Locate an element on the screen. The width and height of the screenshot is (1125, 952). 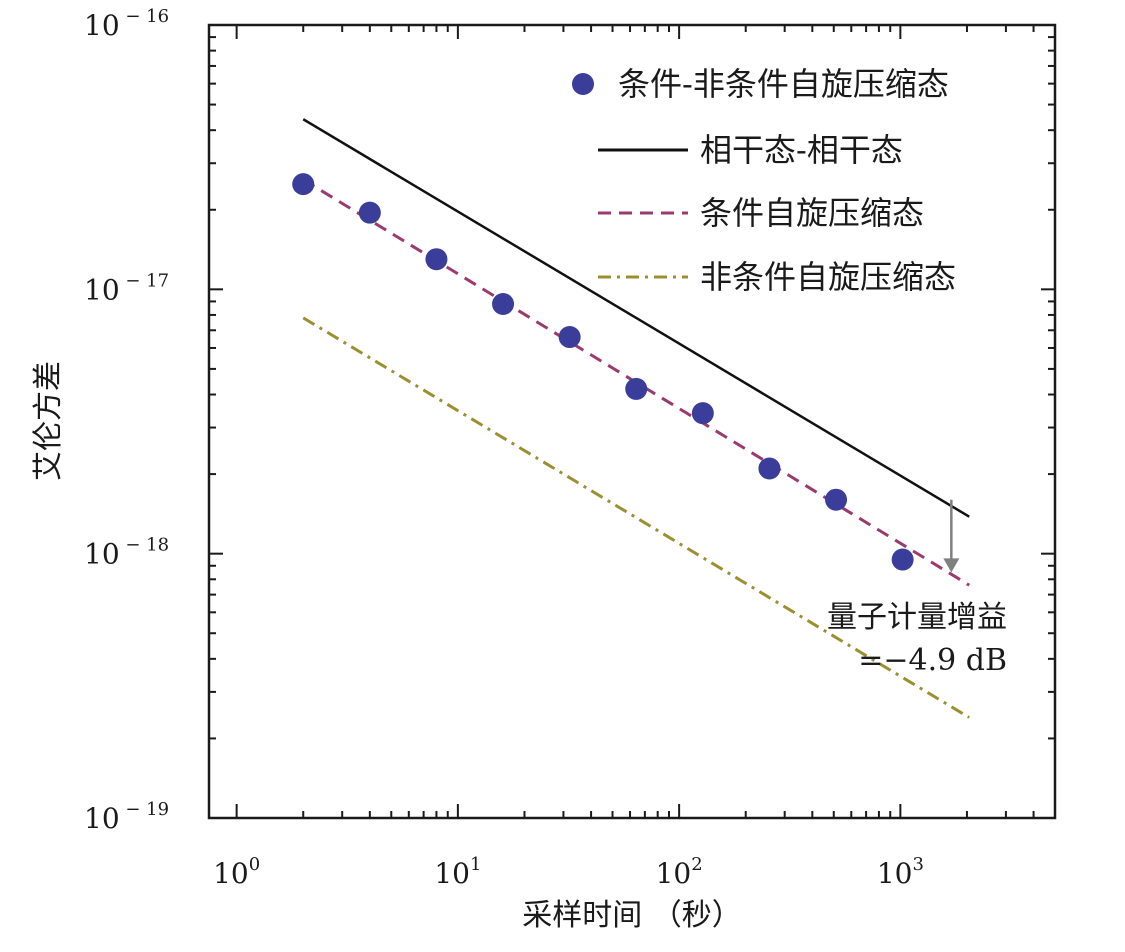
x-tick-label: 10³ is located at coordinates (900, 872).